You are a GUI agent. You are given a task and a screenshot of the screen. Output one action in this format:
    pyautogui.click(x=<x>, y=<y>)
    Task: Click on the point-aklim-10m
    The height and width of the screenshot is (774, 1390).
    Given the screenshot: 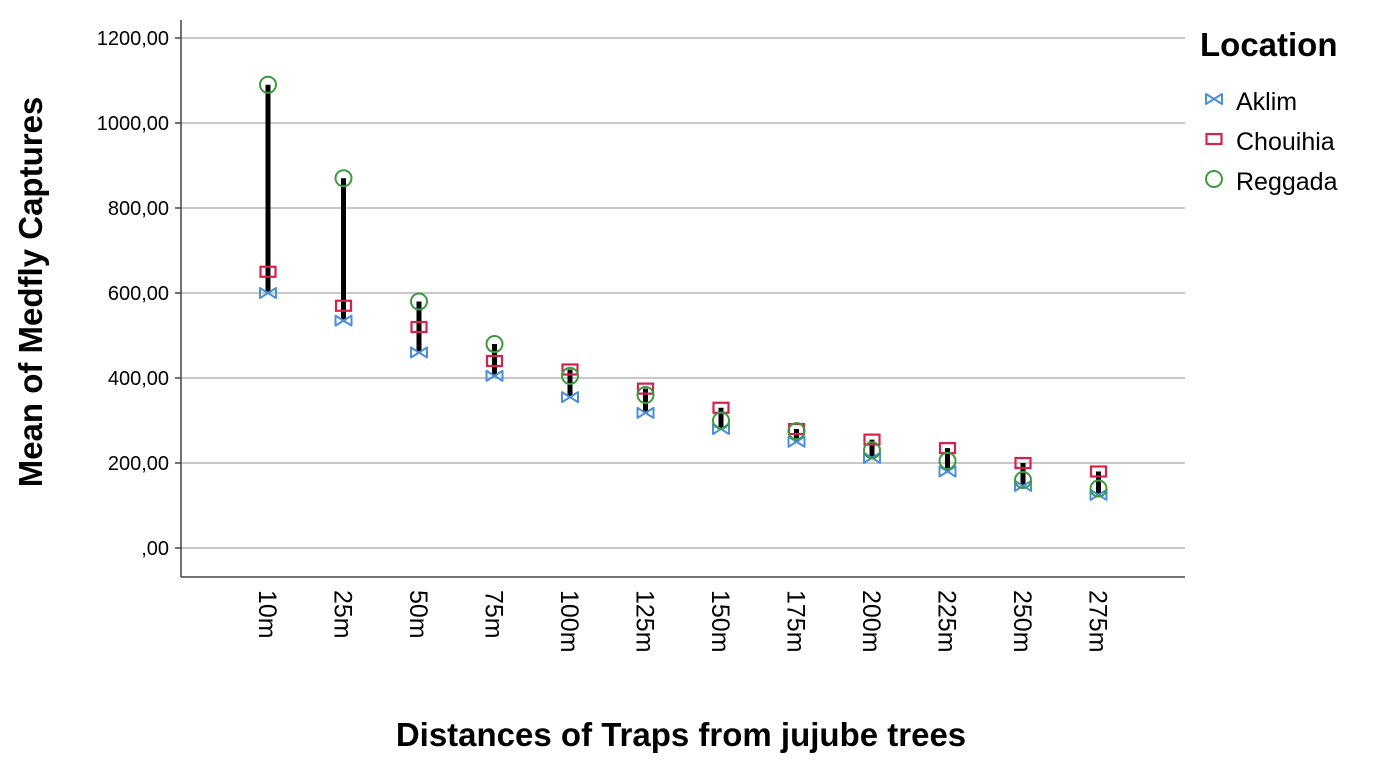 What is the action you would take?
    pyautogui.click(x=268, y=293)
    